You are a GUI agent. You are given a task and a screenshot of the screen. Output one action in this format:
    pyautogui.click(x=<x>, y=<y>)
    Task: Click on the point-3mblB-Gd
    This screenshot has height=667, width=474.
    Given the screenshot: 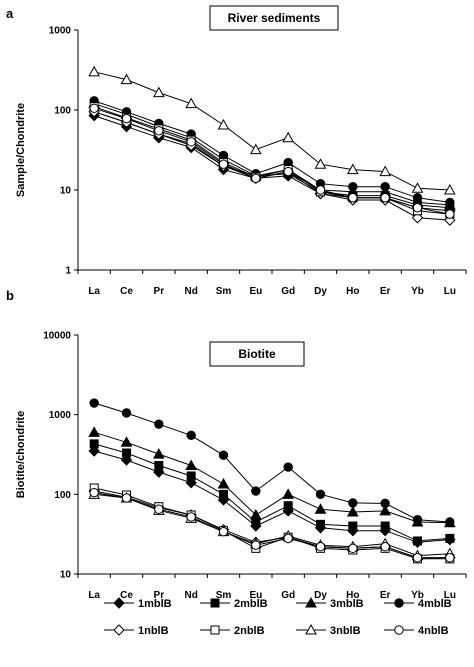 What is the action you would take?
    pyautogui.click(x=288, y=493)
    